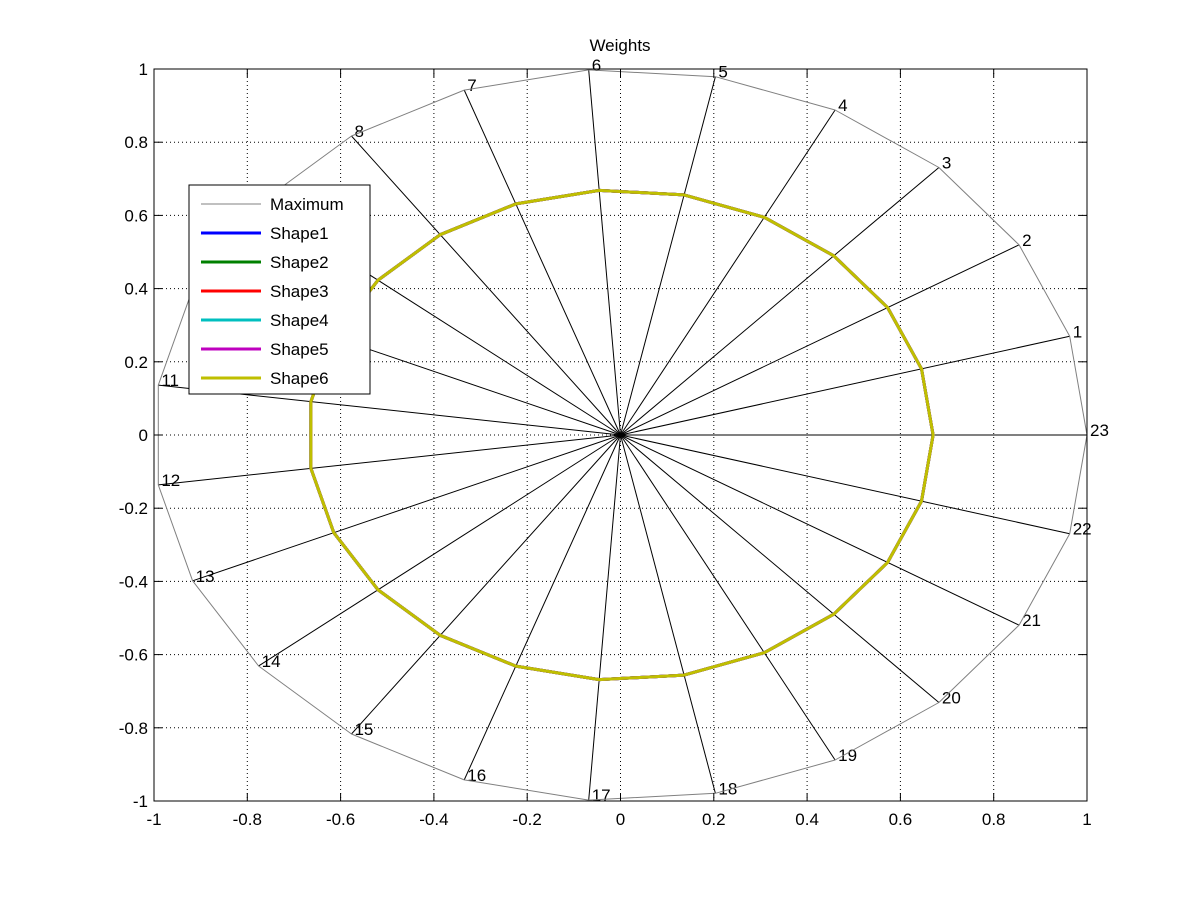 The height and width of the screenshot is (901, 1201). I want to click on spoke-label: 5, so click(722, 72).